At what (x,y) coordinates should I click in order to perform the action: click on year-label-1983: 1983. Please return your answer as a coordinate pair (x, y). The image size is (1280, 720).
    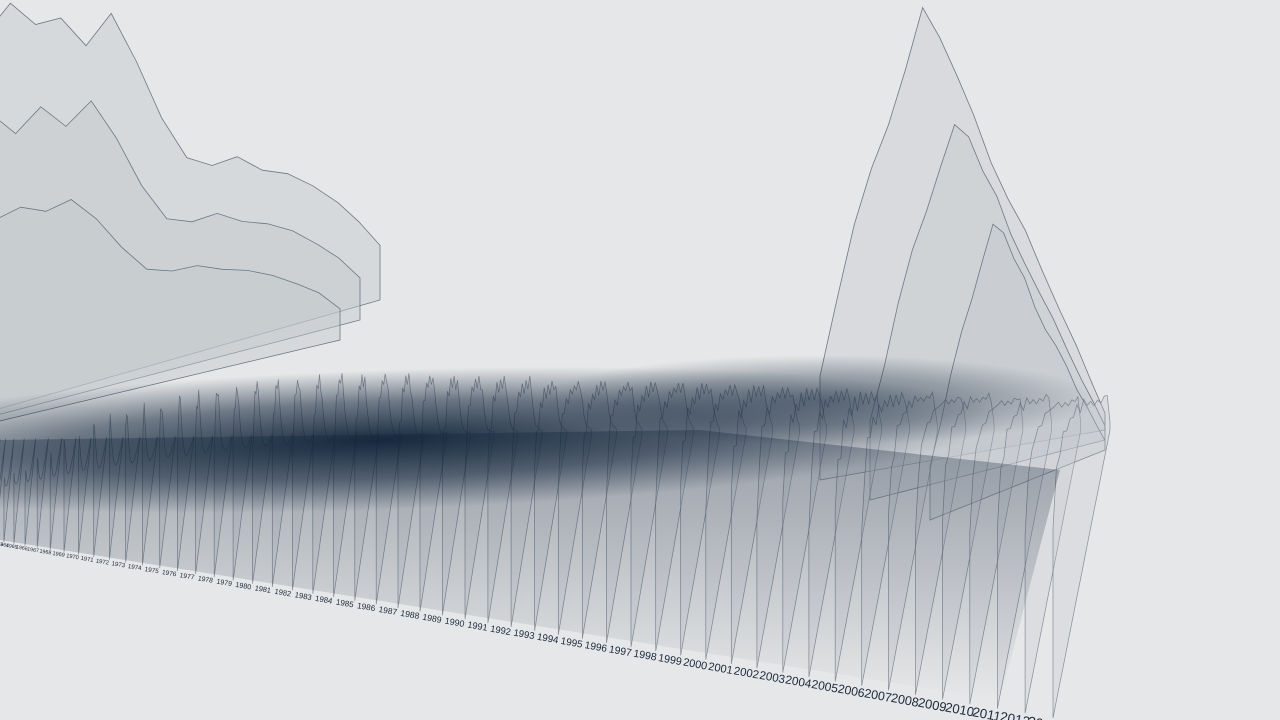
    Looking at the image, I should click on (303, 596).